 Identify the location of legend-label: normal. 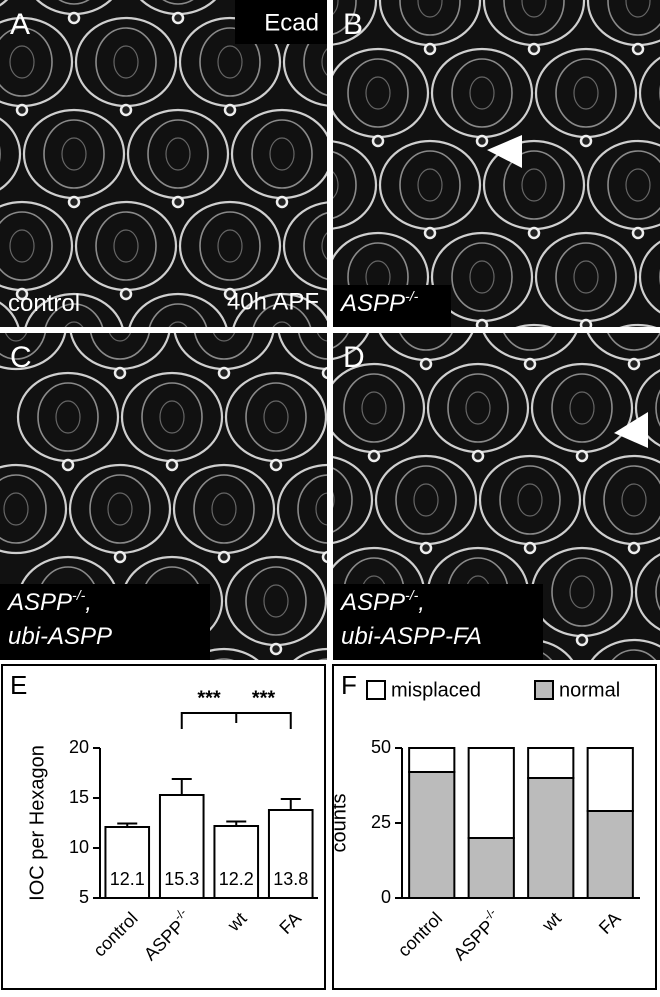
(589, 690).